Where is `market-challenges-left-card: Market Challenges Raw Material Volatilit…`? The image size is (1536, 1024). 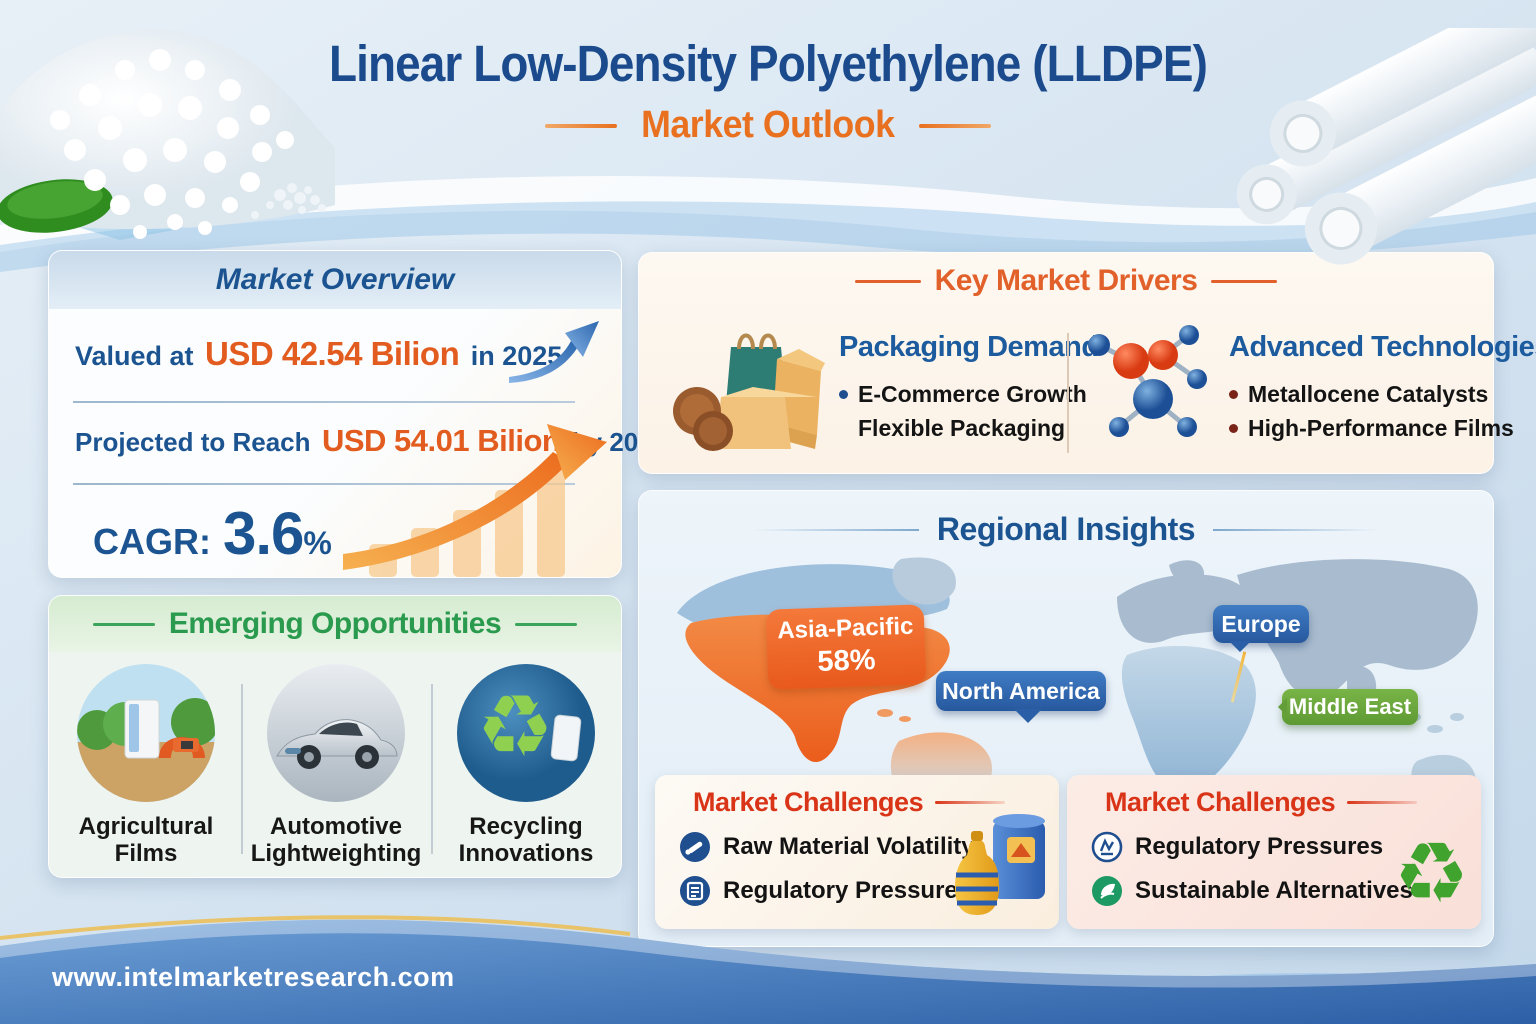 market-challenges-left-card: Market Challenges Raw Material Volatilit… is located at coordinates (857, 852).